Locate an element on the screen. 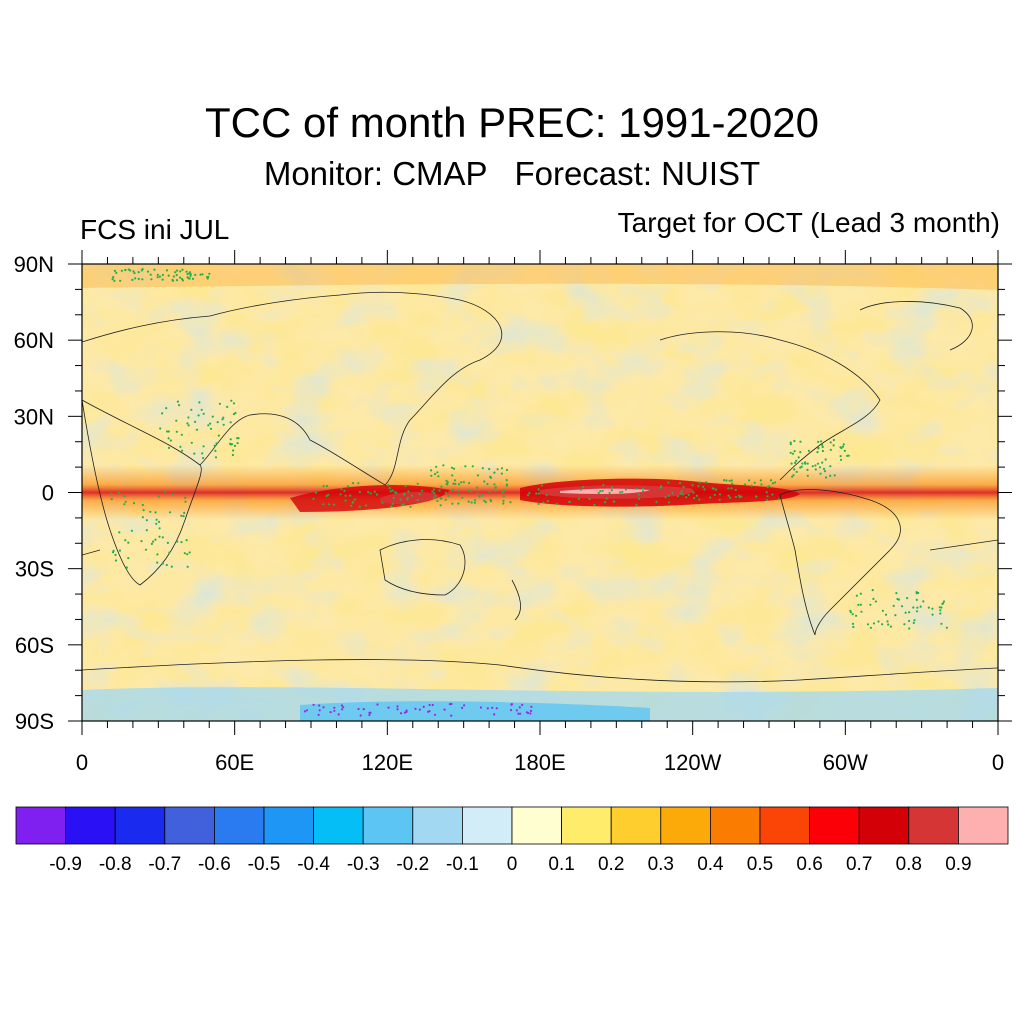 This screenshot has height=1024, width=1024. colorbar-label: -0.1 is located at coordinates (462, 864).